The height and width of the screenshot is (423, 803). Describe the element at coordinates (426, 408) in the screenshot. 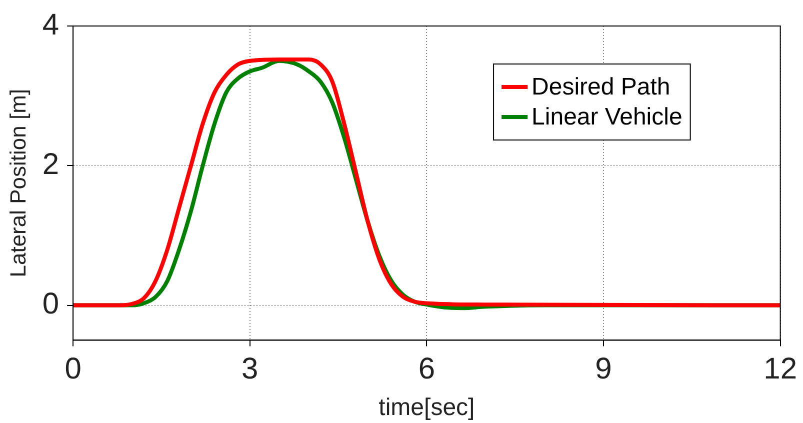

I see `x-axis-title: time[sec]` at that location.